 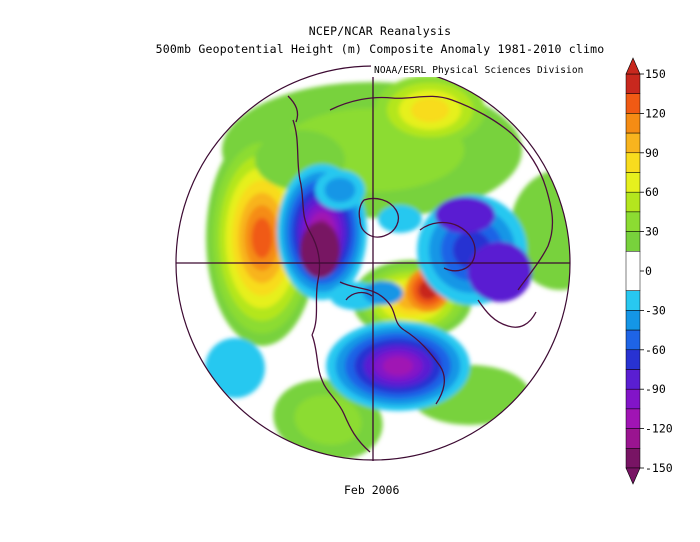 What do you see at coordinates (648, 271) in the screenshot?
I see `colorbar-tick-label: 0` at bounding box center [648, 271].